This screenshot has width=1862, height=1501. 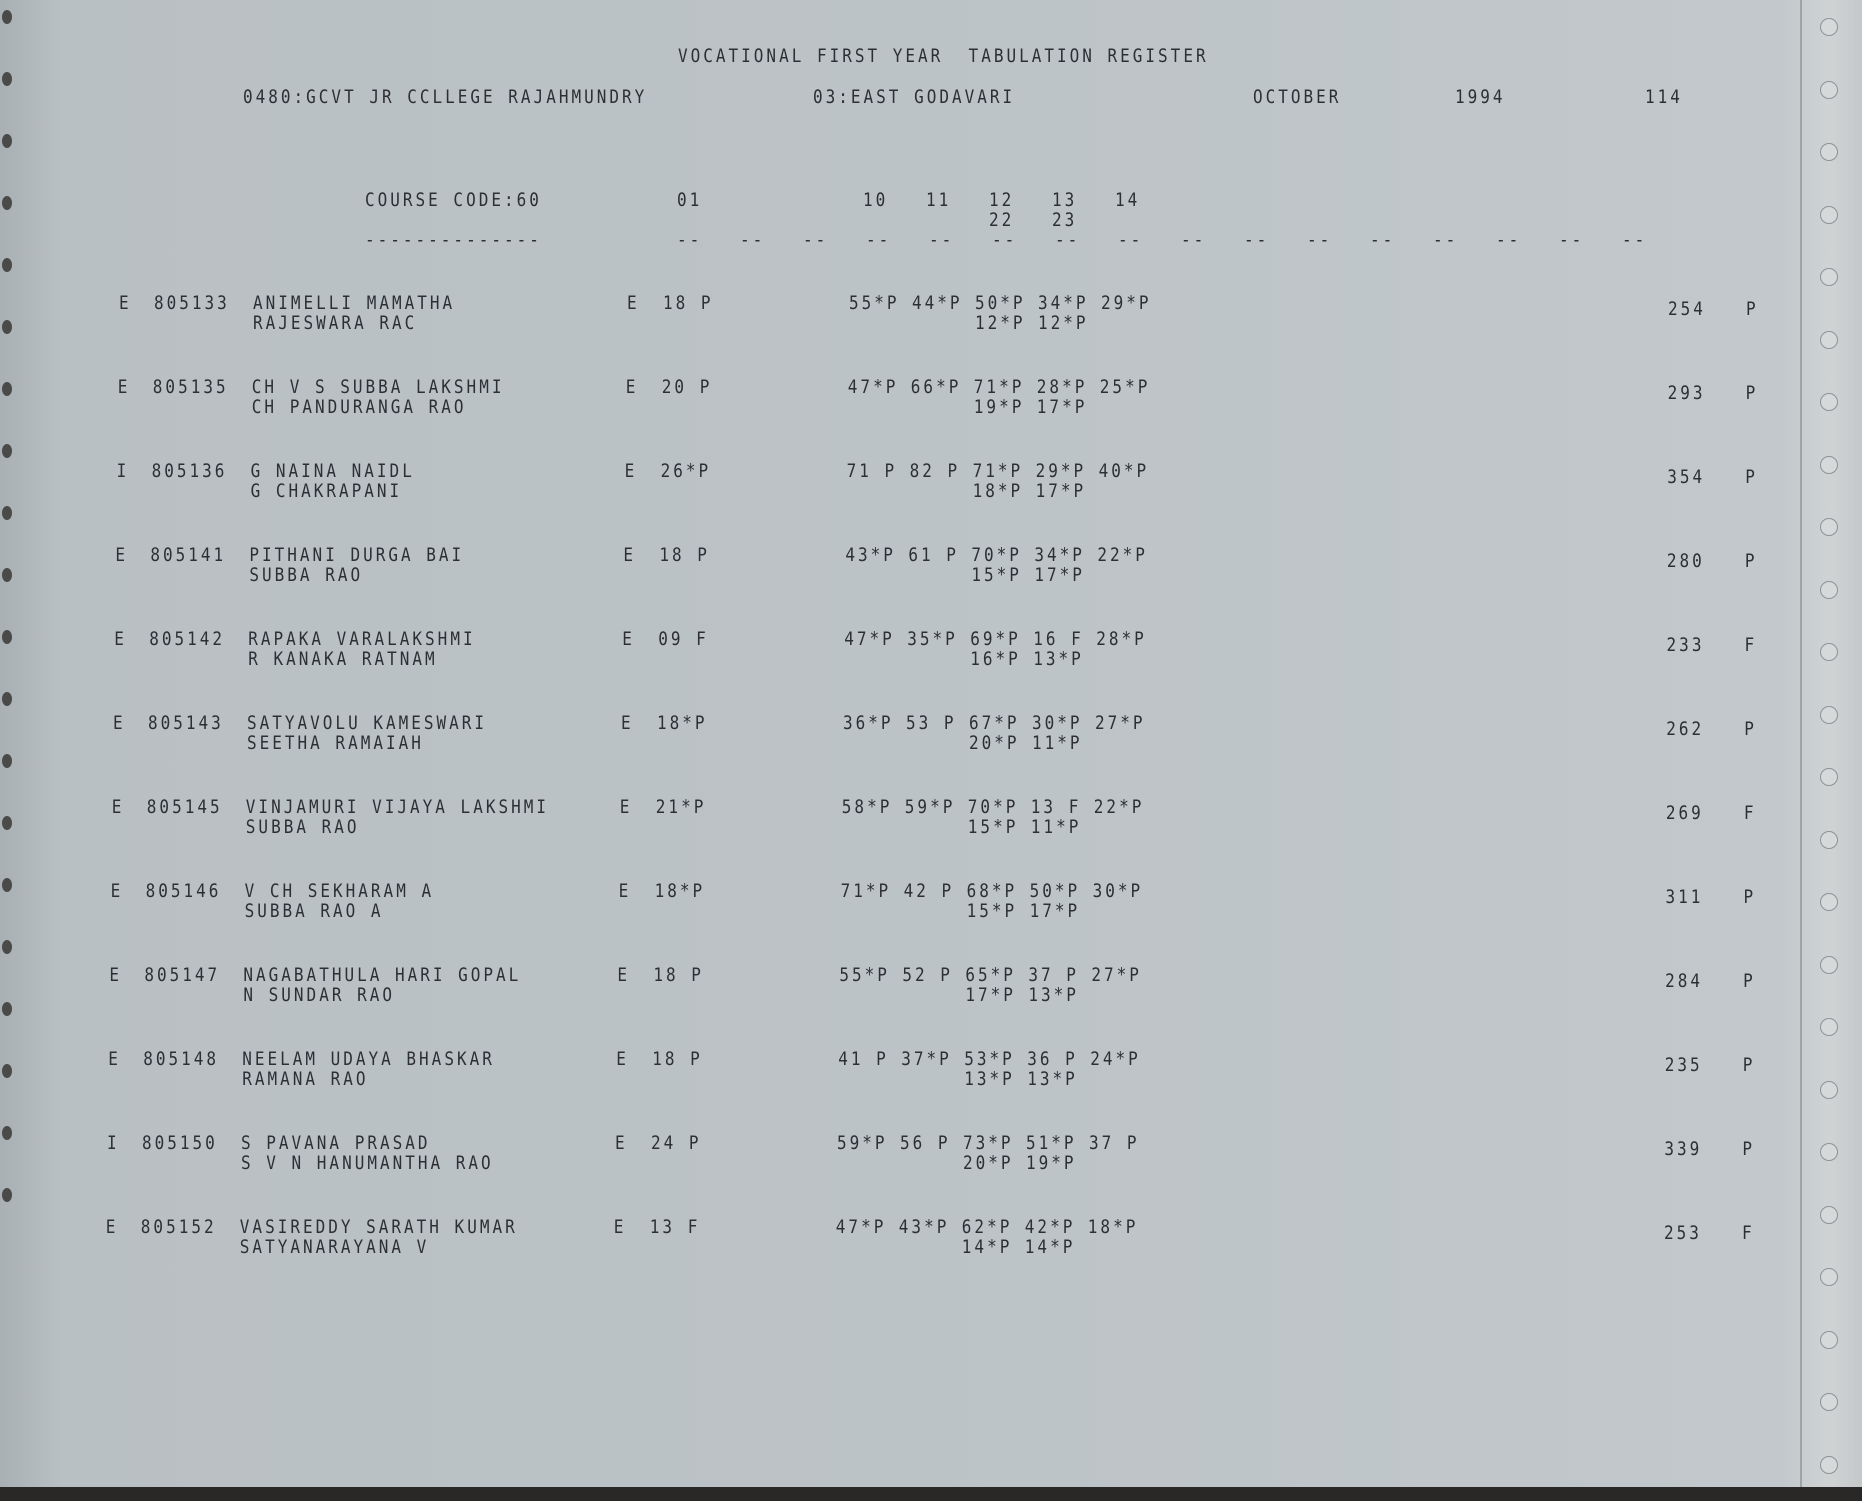 I want to click on cell-m10: 59*P, so click(x=862, y=1142).